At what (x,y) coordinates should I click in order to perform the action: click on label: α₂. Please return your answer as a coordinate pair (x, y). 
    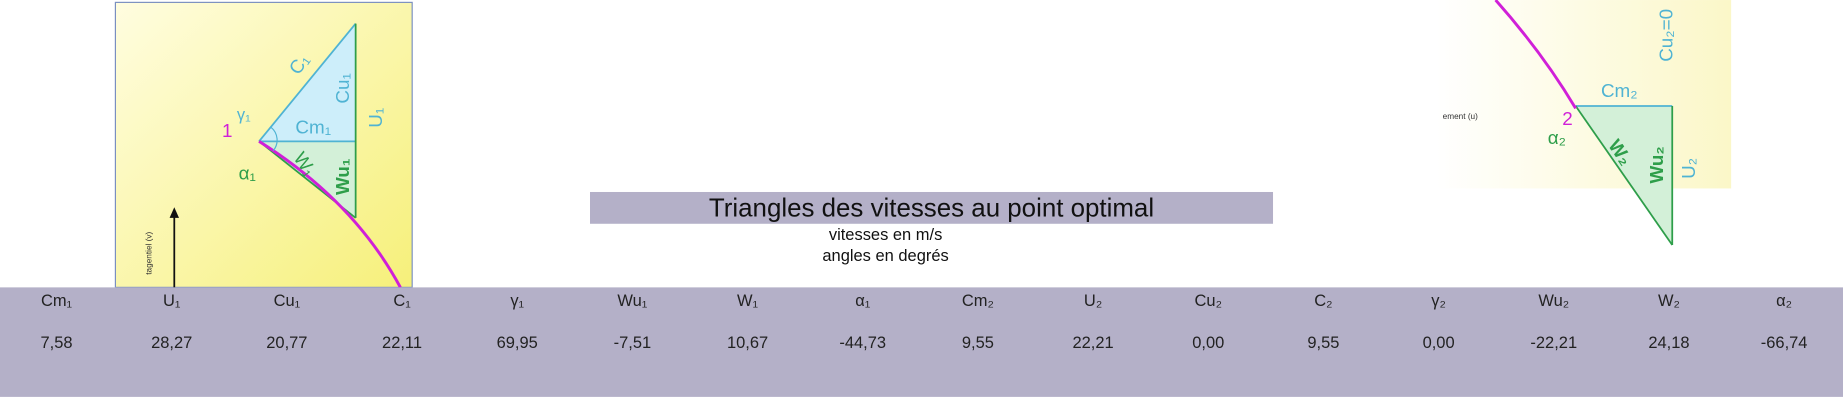
    Looking at the image, I should click on (1557, 137).